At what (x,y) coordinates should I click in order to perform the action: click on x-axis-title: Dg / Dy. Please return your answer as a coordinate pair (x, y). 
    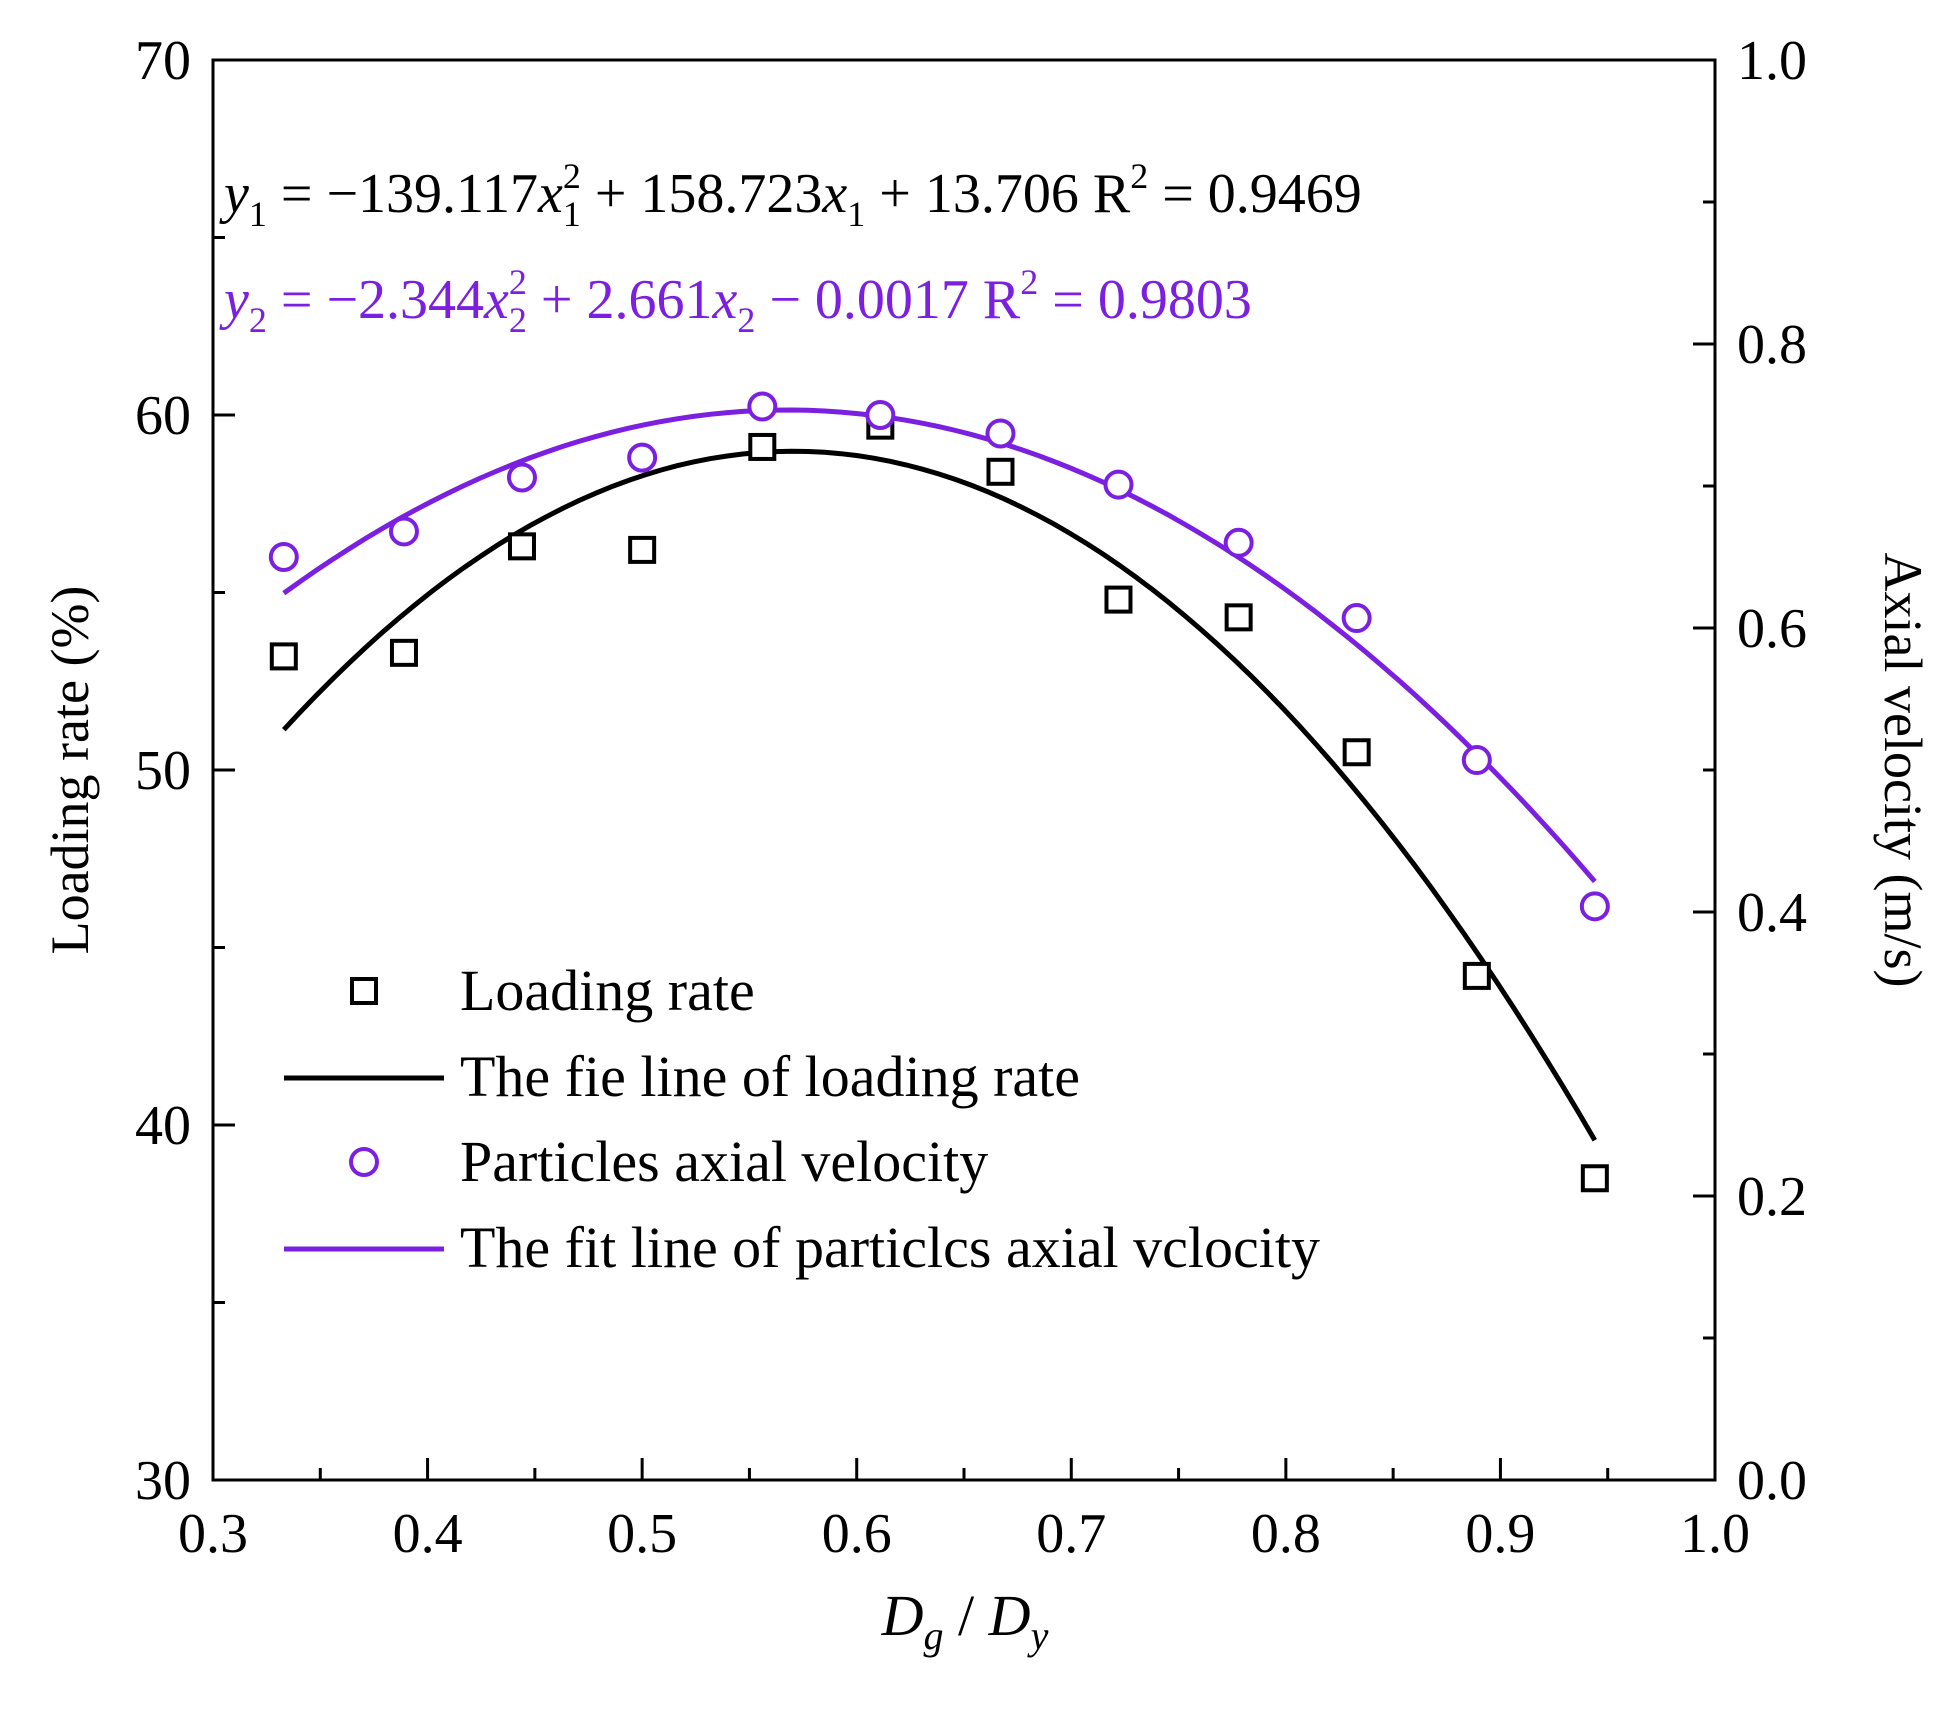
    Looking at the image, I should click on (965, 1620).